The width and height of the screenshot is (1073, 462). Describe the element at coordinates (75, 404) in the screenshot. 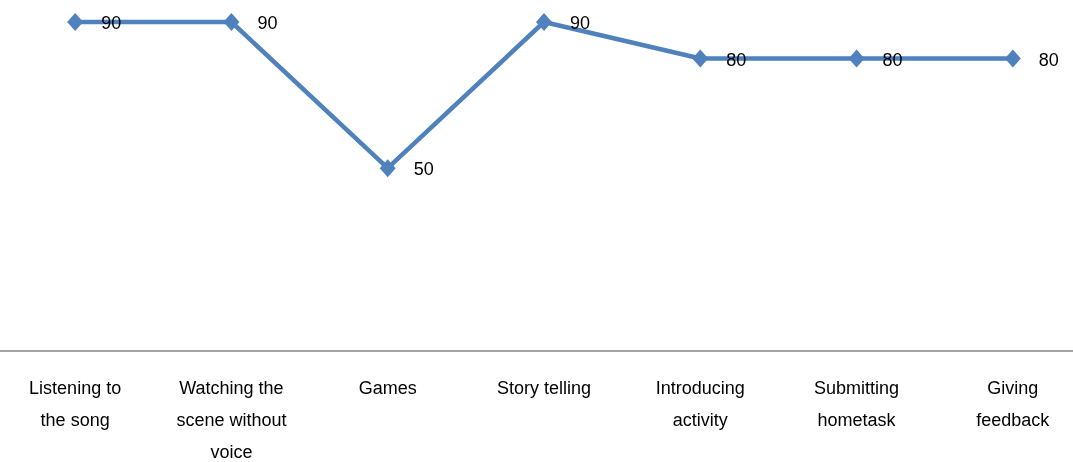

I see `x-tick-label: Listening to the song` at that location.